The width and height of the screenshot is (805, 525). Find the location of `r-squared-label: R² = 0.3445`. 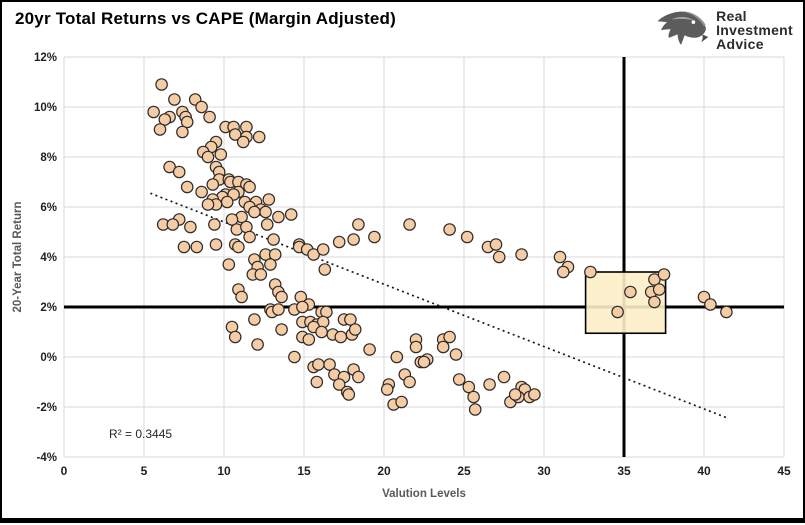

r-squared-label: R² = 0.3445 is located at coordinates (140, 434).